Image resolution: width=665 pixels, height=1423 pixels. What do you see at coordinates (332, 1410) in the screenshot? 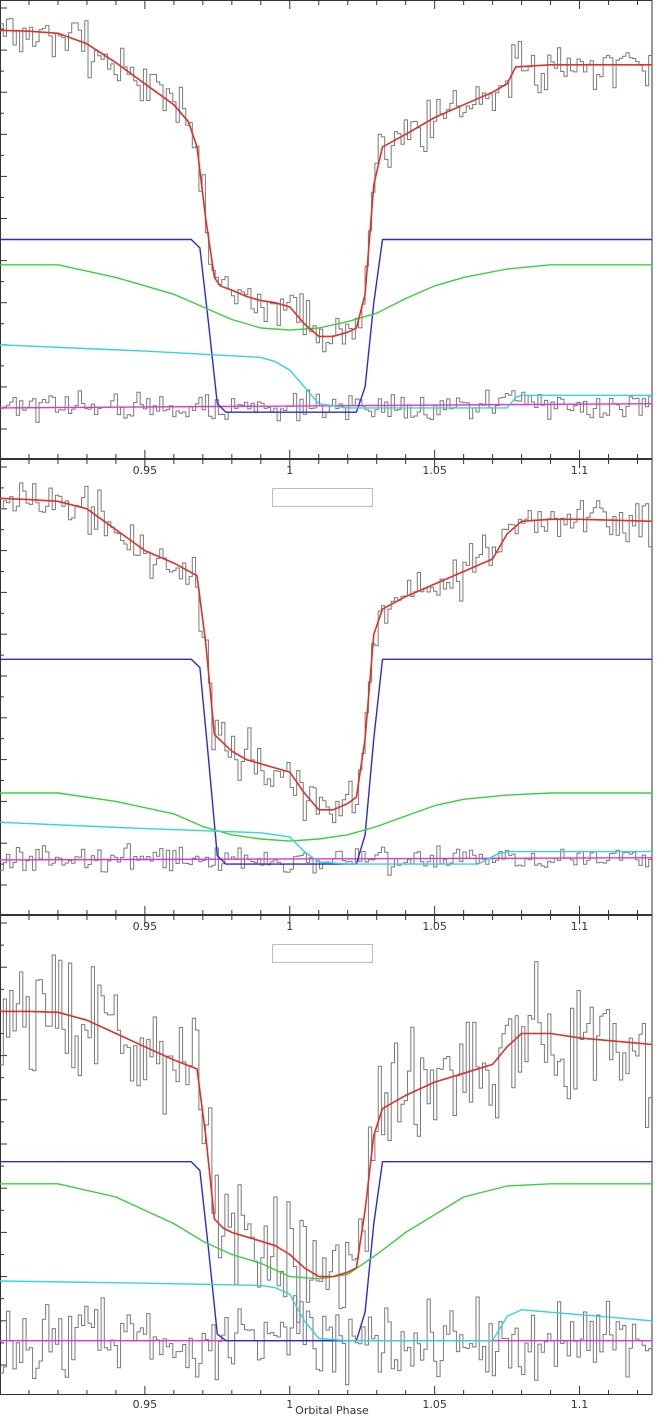
I see `x-axis-label: Orbital Phase` at bounding box center [332, 1410].